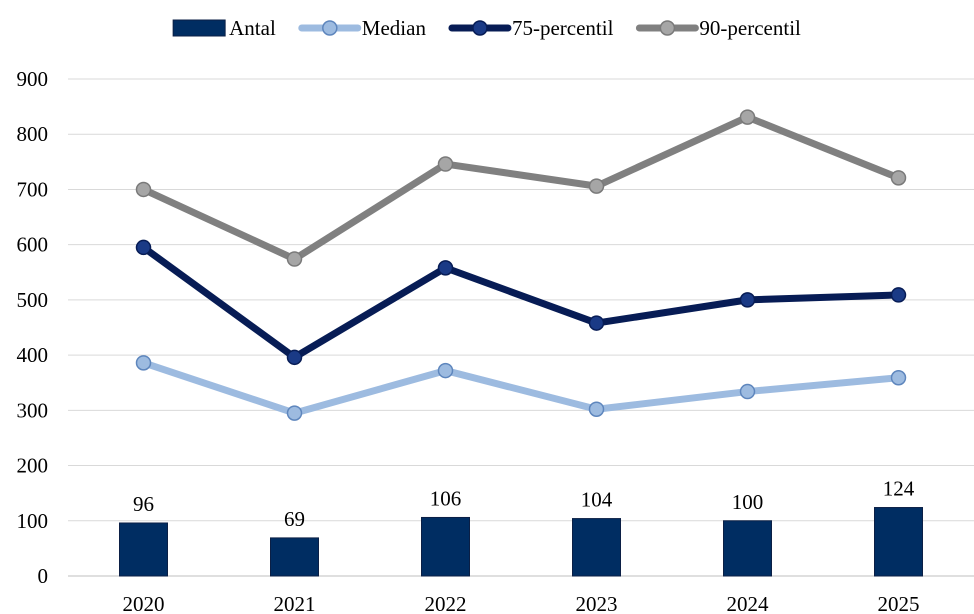 The image size is (974, 614). What do you see at coordinates (898, 542) in the screenshot?
I see `bar-2025` at bounding box center [898, 542].